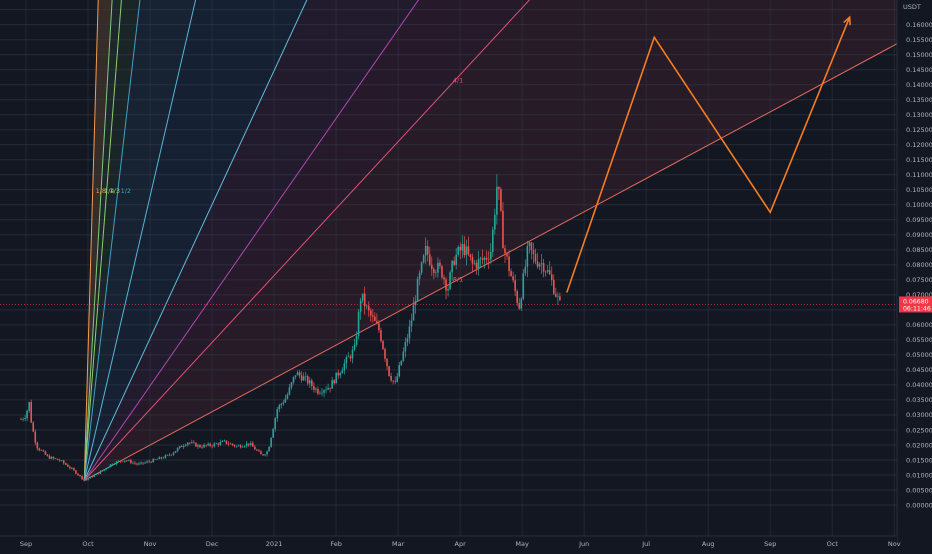 This screenshot has height=554, width=932. I want to click on y-tick-label: 0.04000, so click(919, 385).